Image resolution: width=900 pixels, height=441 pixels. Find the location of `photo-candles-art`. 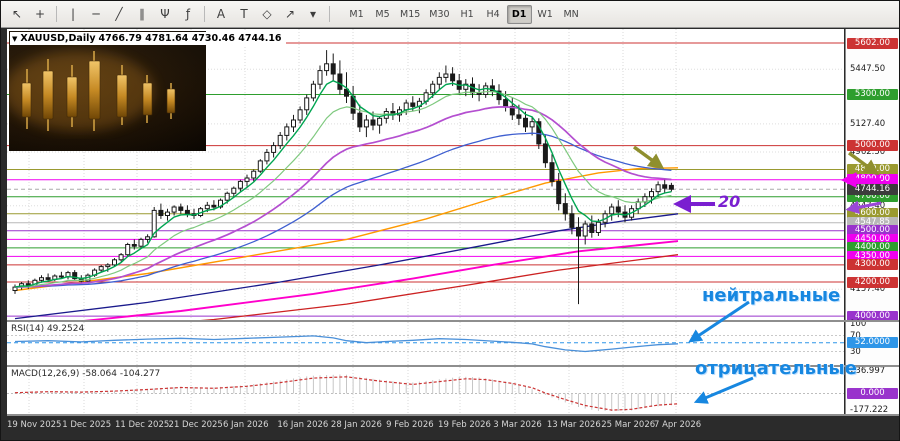

photo-candles-art is located at coordinates (107, 91).